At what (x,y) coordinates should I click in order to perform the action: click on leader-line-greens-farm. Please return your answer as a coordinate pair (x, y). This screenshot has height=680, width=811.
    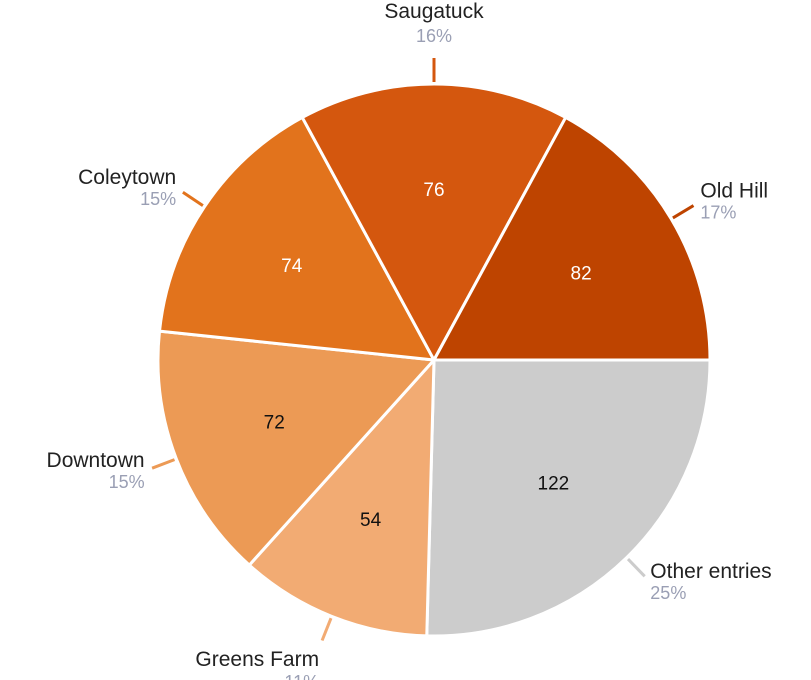
    Looking at the image, I should click on (326, 629).